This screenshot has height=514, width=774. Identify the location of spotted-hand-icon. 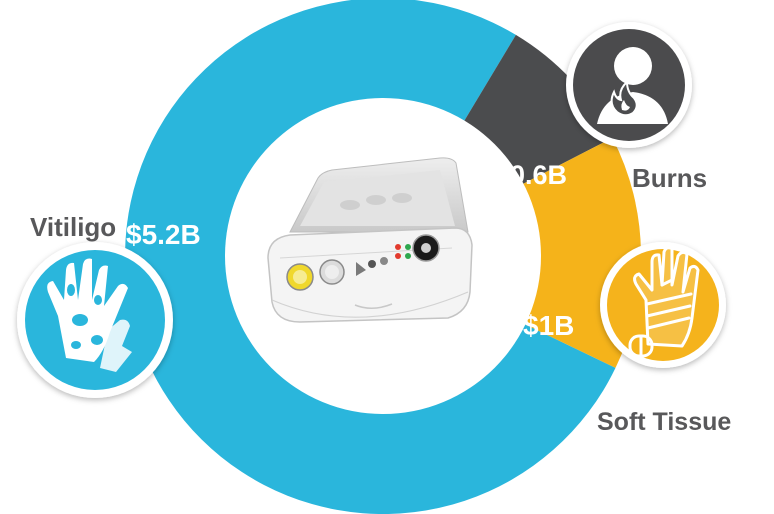
(89, 315).